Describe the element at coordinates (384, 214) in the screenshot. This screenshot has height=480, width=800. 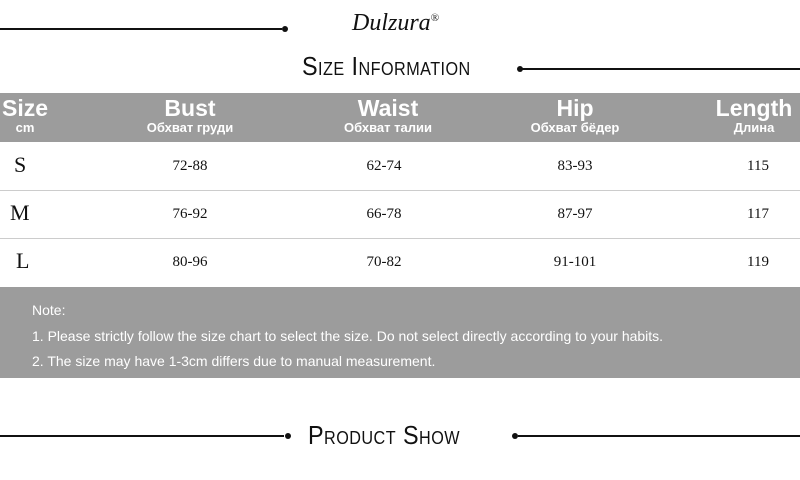
I see `waist-value: 66-78` at that location.